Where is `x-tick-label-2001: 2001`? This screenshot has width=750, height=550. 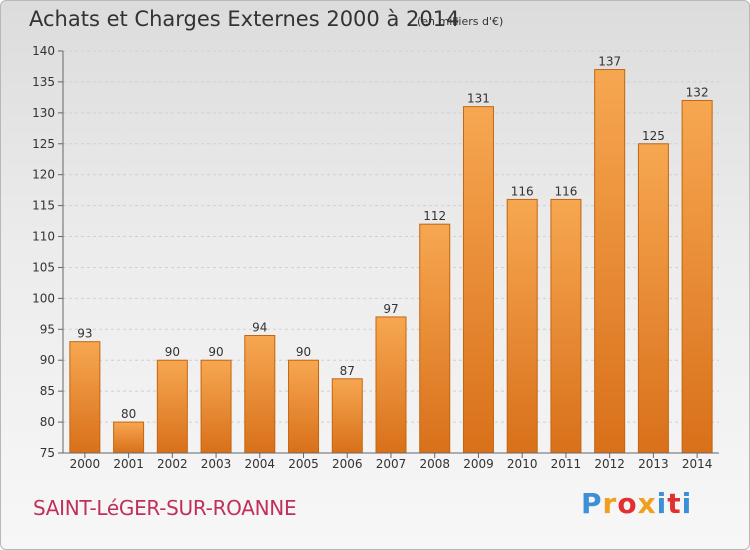
x-tick-label-2001: 2001 is located at coordinates (128, 464).